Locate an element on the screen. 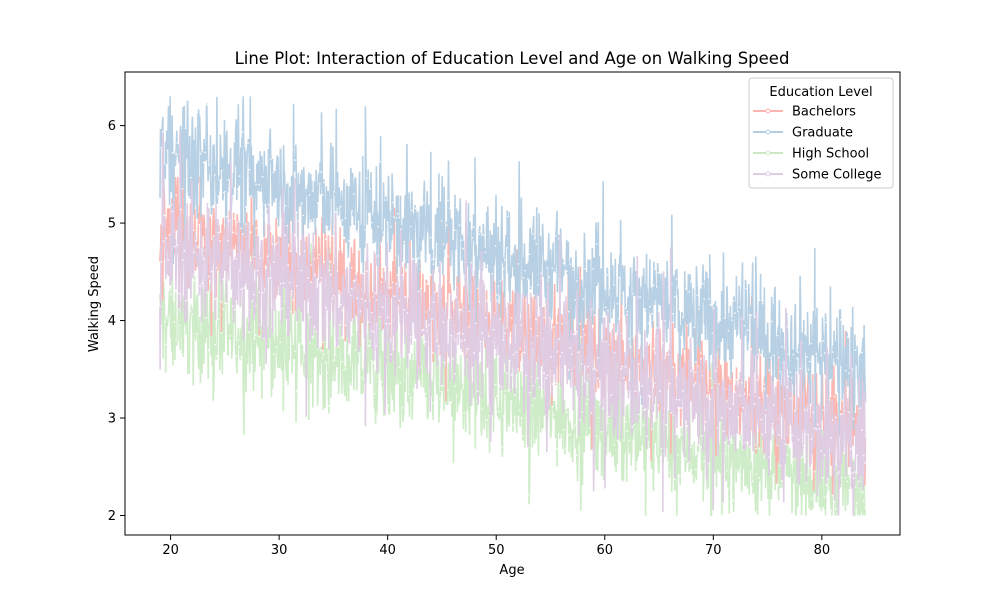  x-tick-label: 50 is located at coordinates (496, 550).